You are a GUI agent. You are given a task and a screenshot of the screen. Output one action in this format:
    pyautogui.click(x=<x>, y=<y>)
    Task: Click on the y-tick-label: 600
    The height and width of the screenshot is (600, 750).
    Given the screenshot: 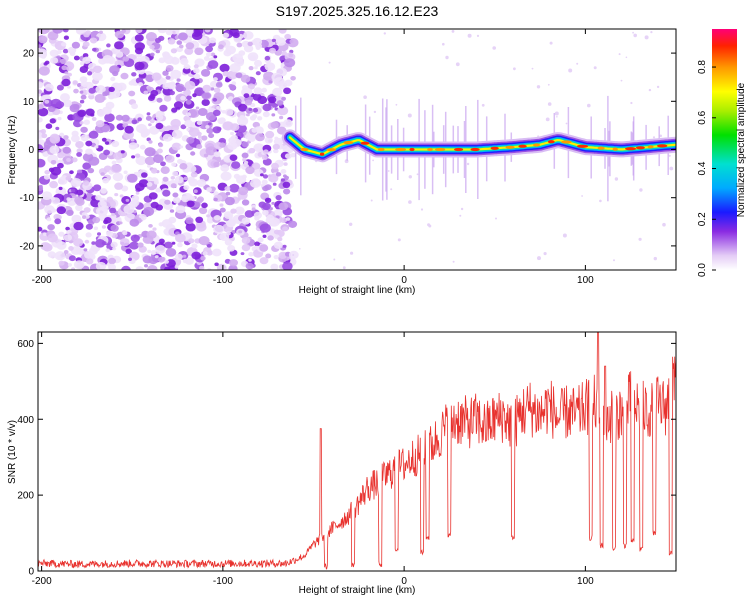 What is the action you would take?
    pyautogui.click(x=25, y=344)
    